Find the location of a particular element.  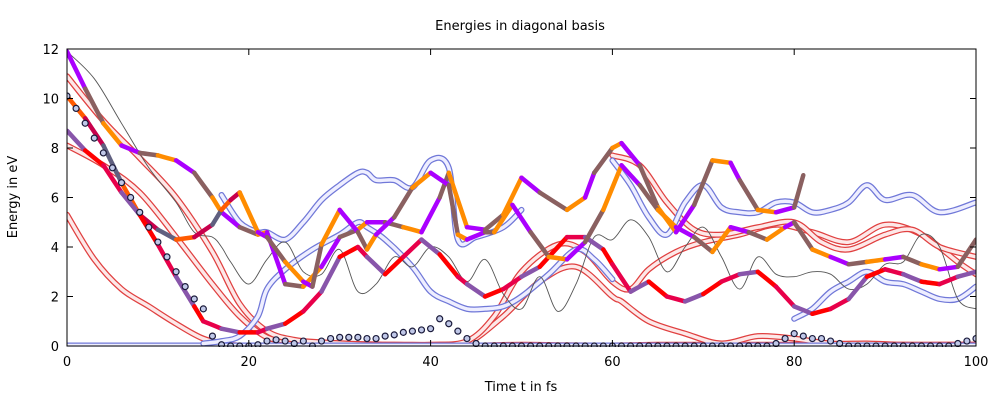

series-5-ribbon-blue is located at coordinates (408, 283).